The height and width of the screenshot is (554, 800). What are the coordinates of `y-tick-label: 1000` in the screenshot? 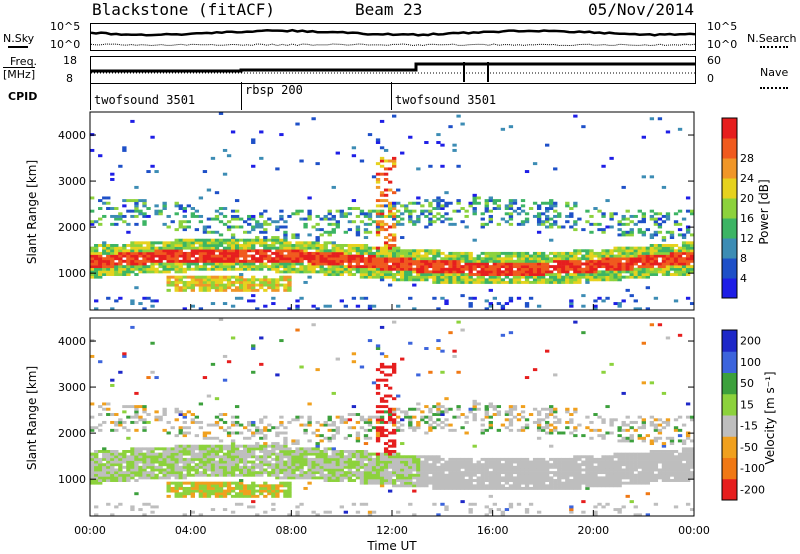 It's located at (72, 273).